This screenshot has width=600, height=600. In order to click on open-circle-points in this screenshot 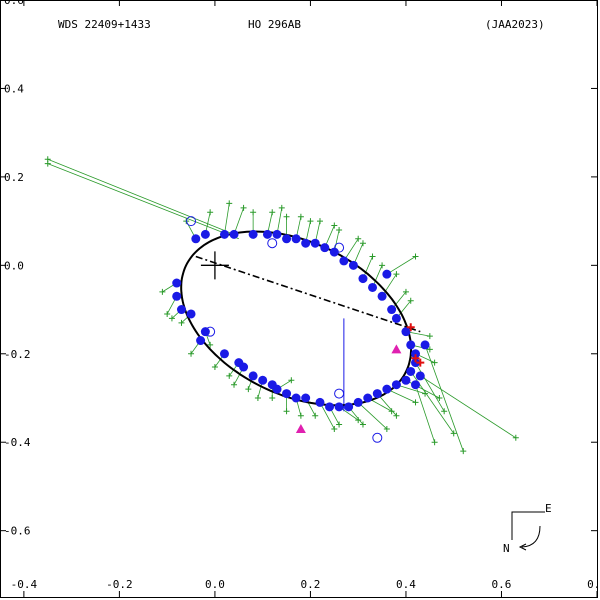, I will do `click(284, 329)`.